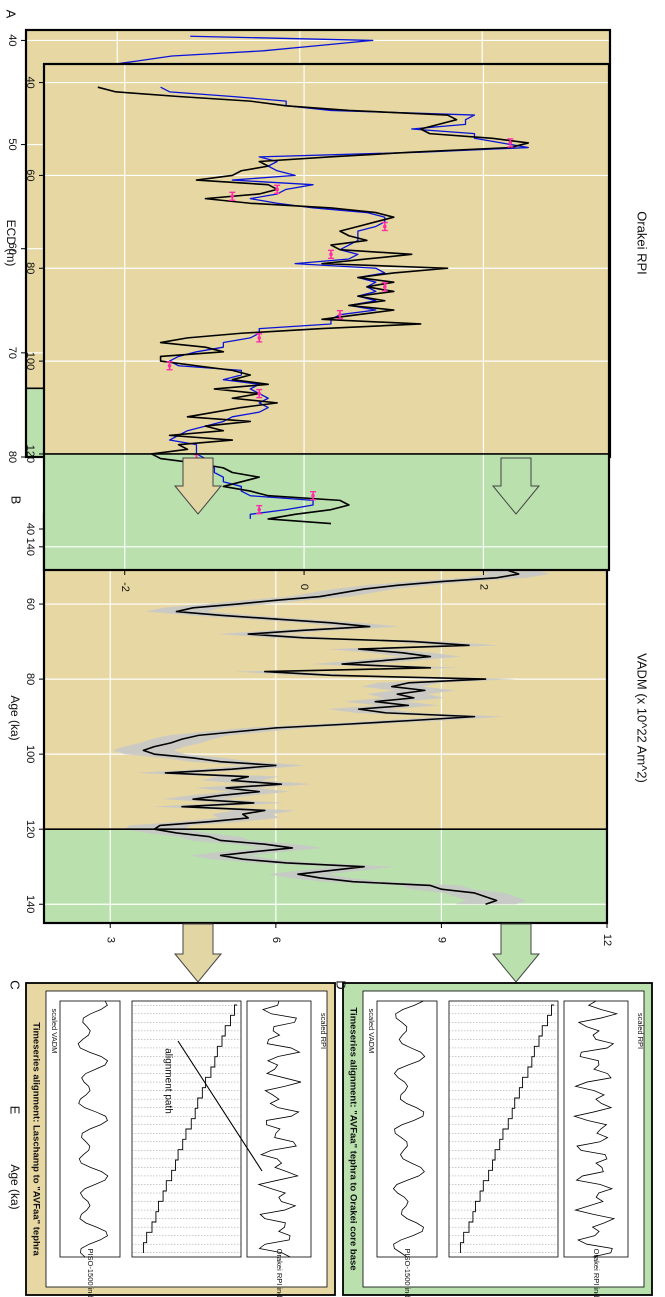 The image size is (665, 1297). Describe the element at coordinates (12, 353) in the screenshot. I see `x-tick-label: 70` at that location.